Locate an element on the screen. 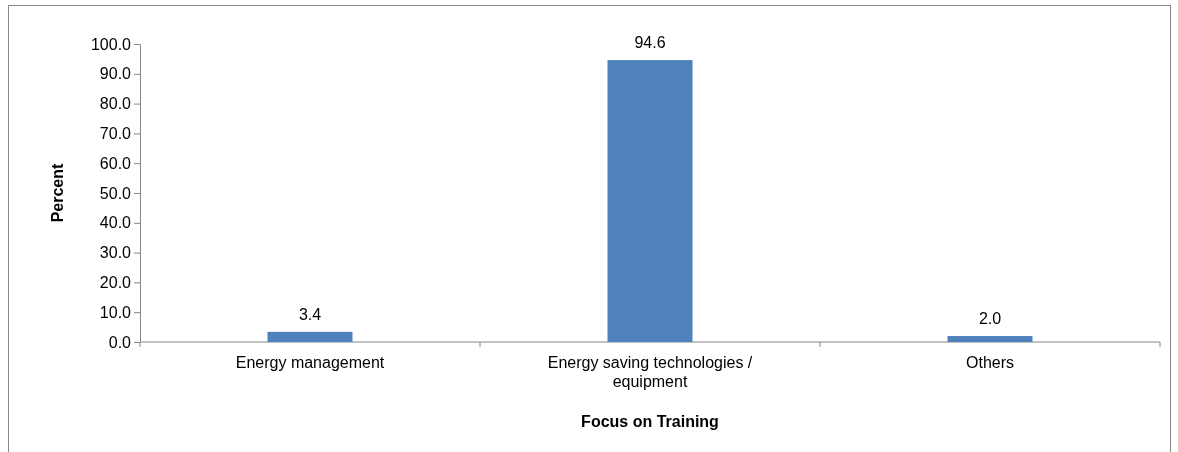  y-tick-label: 50.0 is located at coordinates (115, 193).